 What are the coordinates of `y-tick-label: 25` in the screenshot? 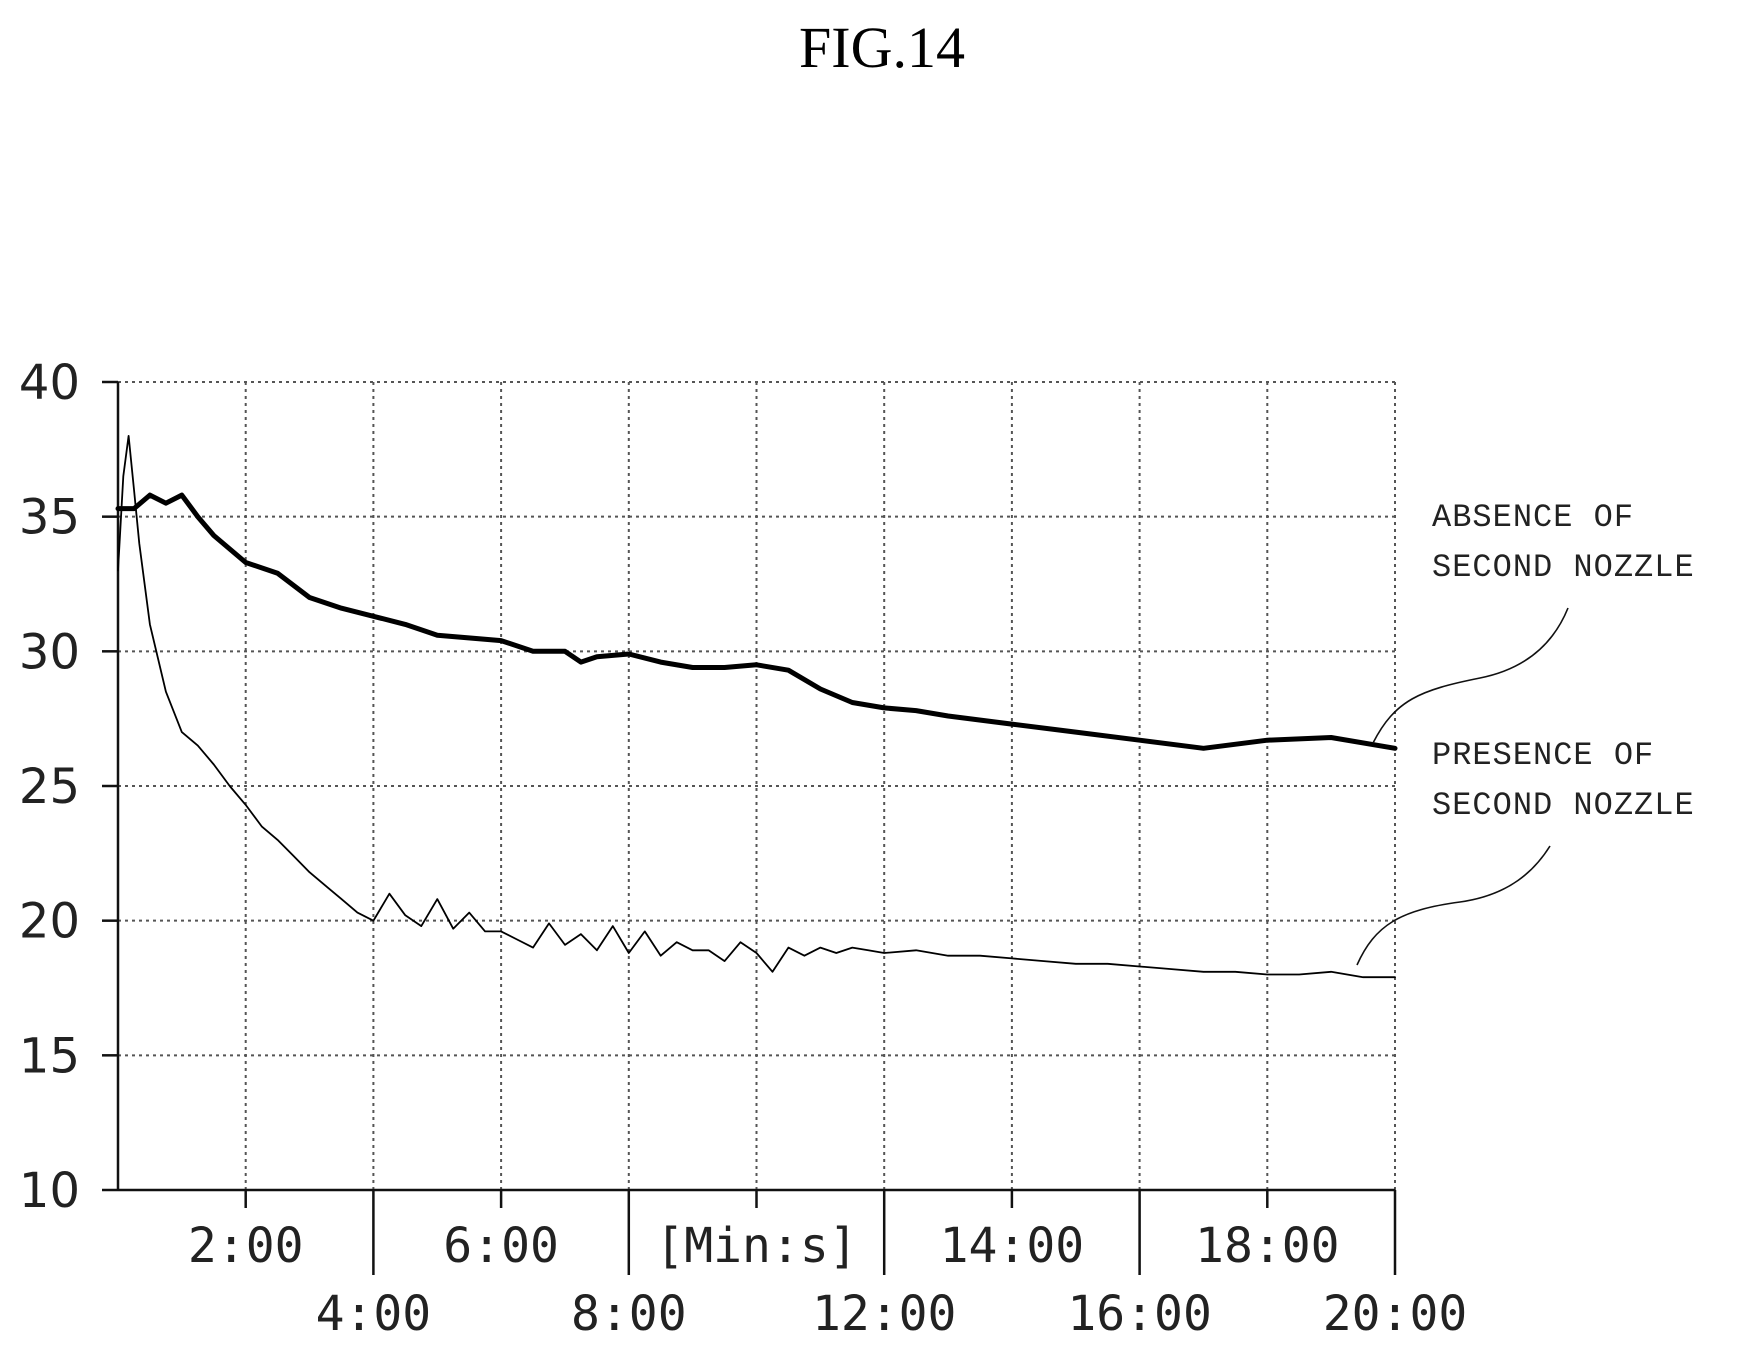 It's located at (49, 787).